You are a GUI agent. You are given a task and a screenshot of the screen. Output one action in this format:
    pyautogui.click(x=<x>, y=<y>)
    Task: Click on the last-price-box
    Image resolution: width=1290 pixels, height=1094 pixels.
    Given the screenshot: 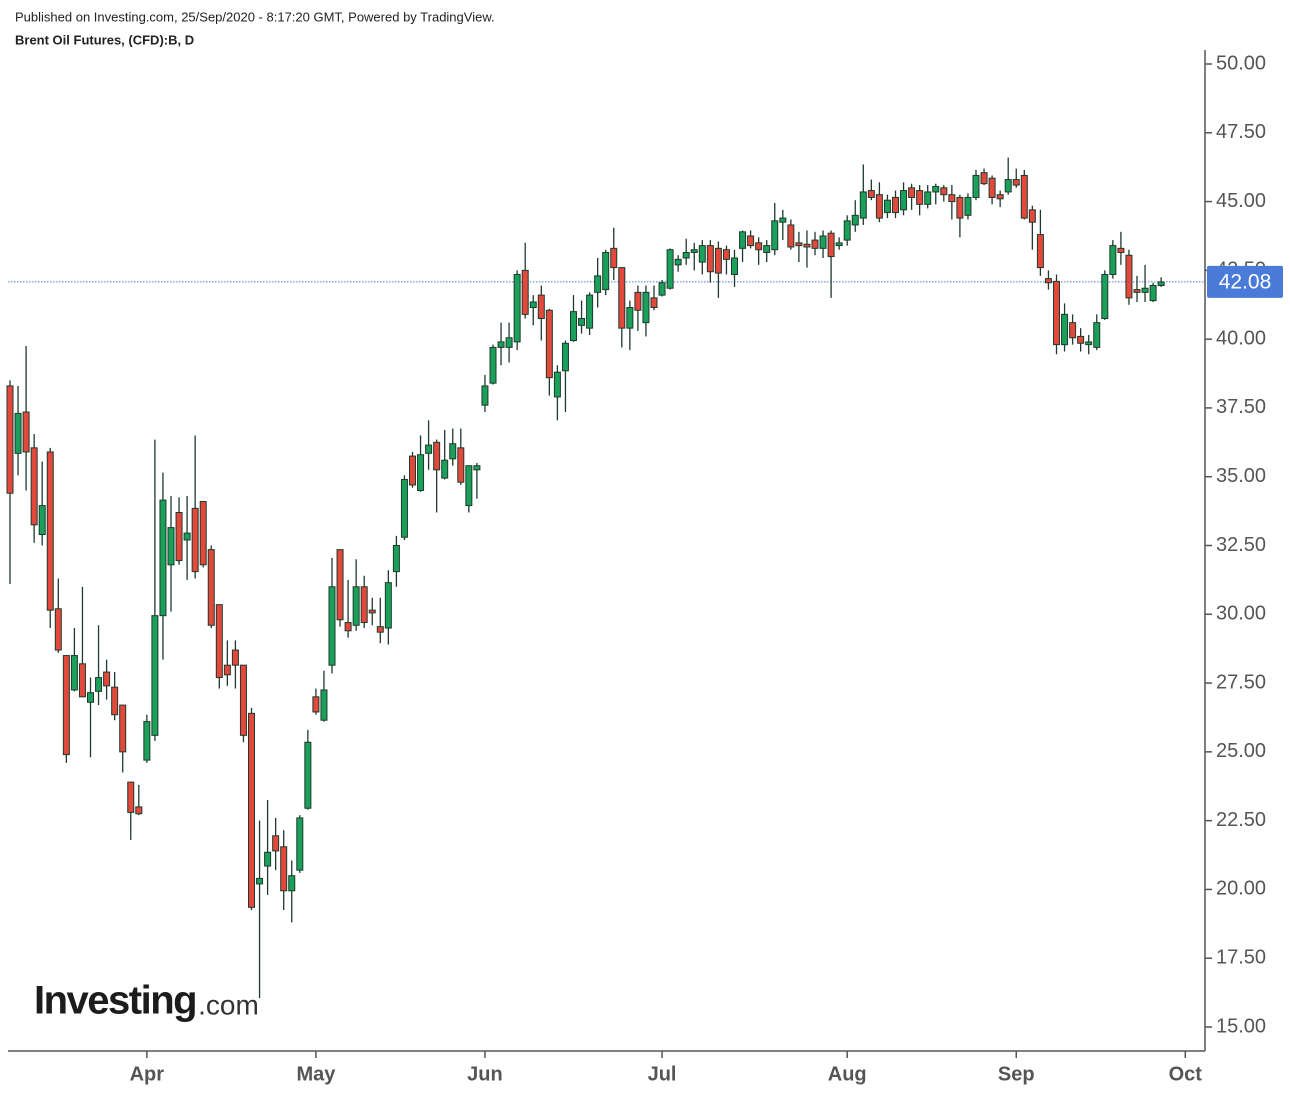 What is the action you would take?
    pyautogui.click(x=1245, y=281)
    